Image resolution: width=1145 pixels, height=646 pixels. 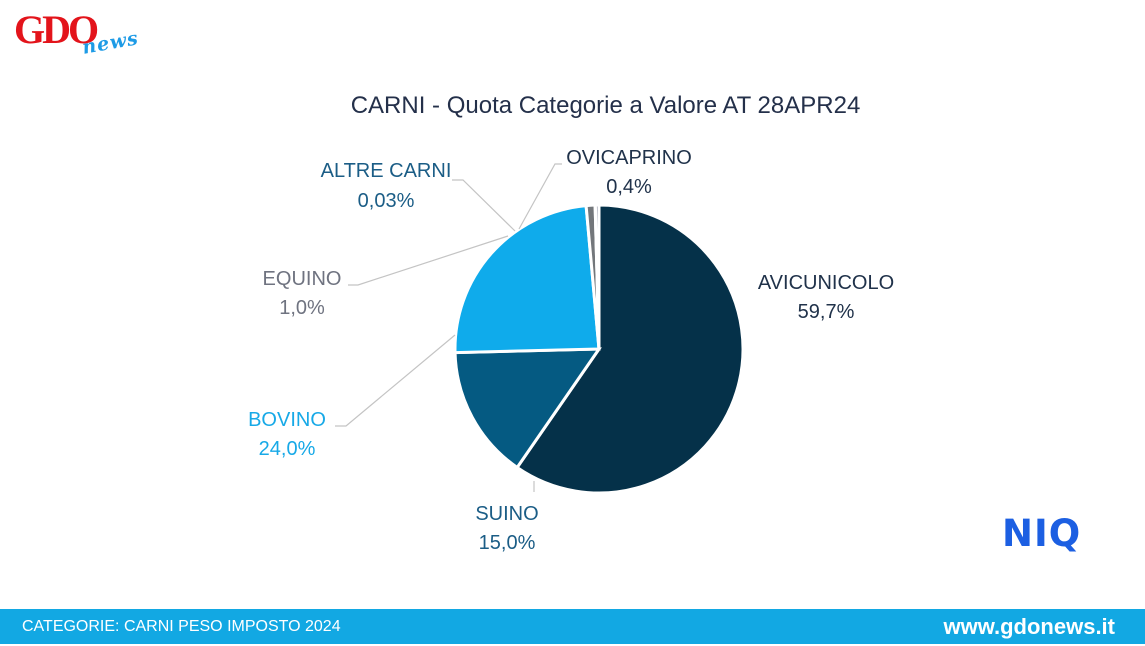 What do you see at coordinates (630, 349) in the screenshot?
I see `pie-slice-avicunicolo` at bounding box center [630, 349].